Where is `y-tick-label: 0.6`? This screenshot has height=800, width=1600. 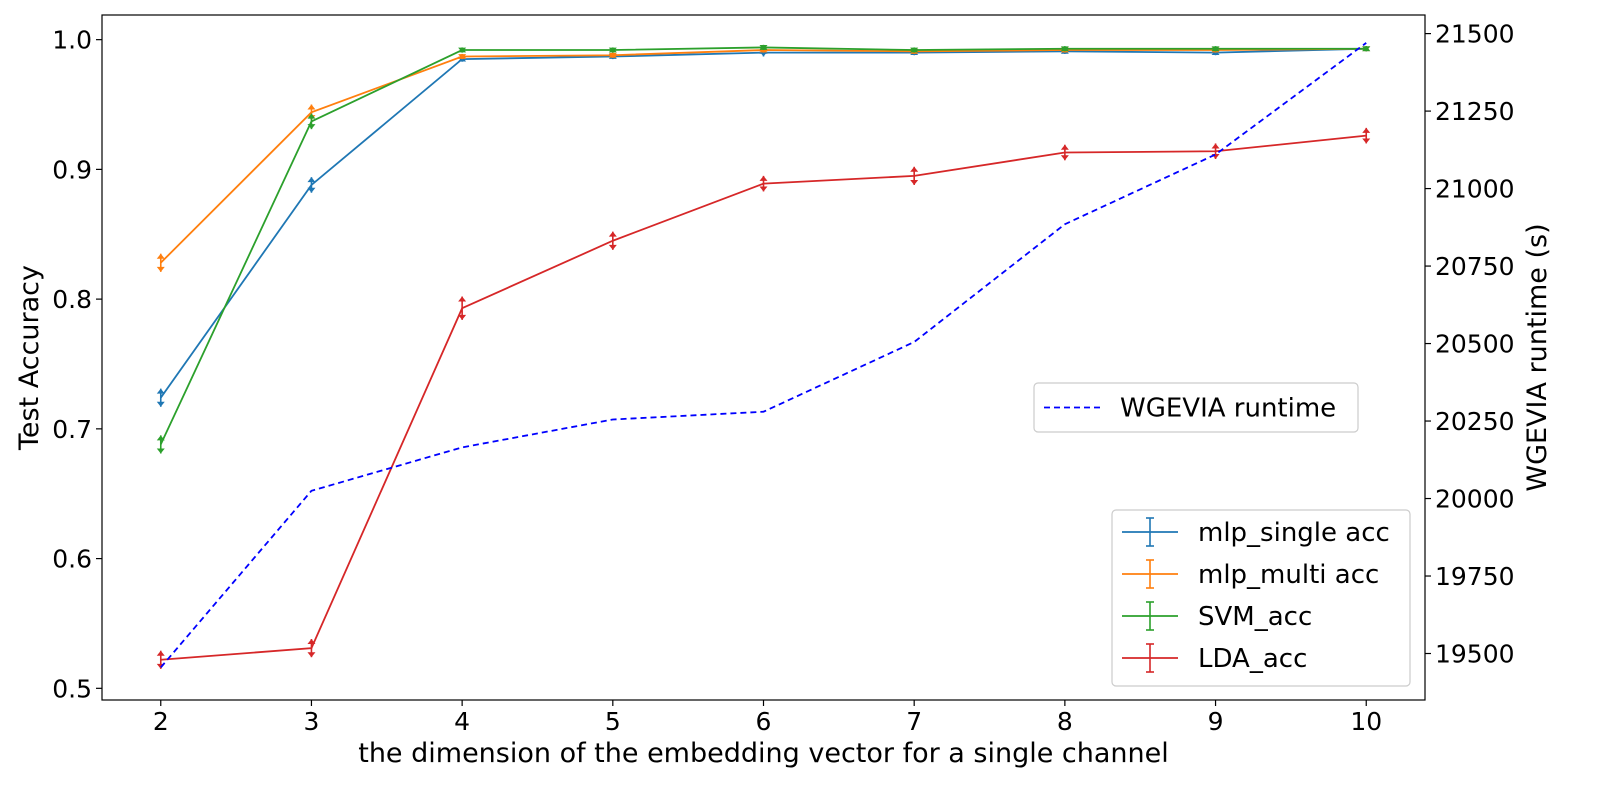
y-tick-label: 0.6 is located at coordinates (72, 559).